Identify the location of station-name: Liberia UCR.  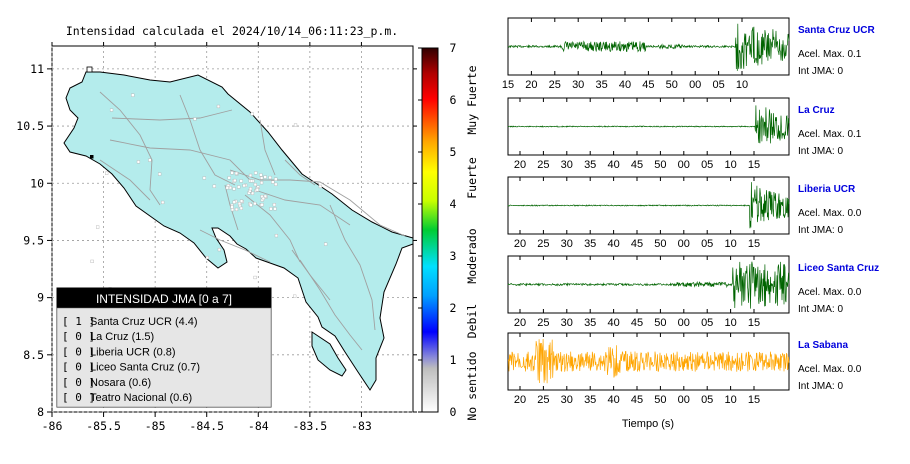
(827, 189).